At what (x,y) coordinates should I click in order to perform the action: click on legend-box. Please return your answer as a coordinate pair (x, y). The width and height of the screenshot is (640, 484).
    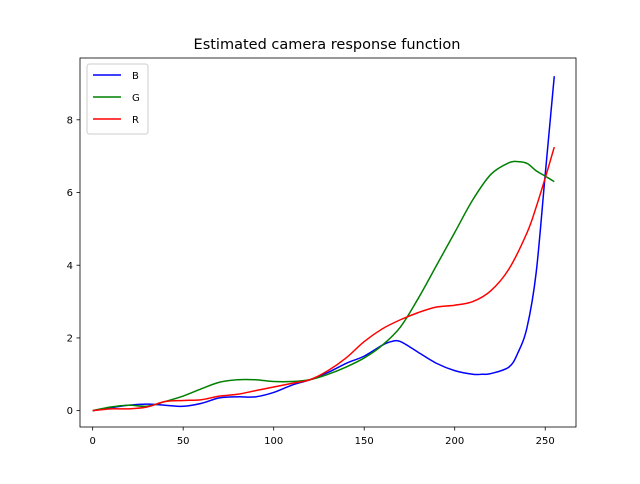
    Looking at the image, I should click on (117, 99).